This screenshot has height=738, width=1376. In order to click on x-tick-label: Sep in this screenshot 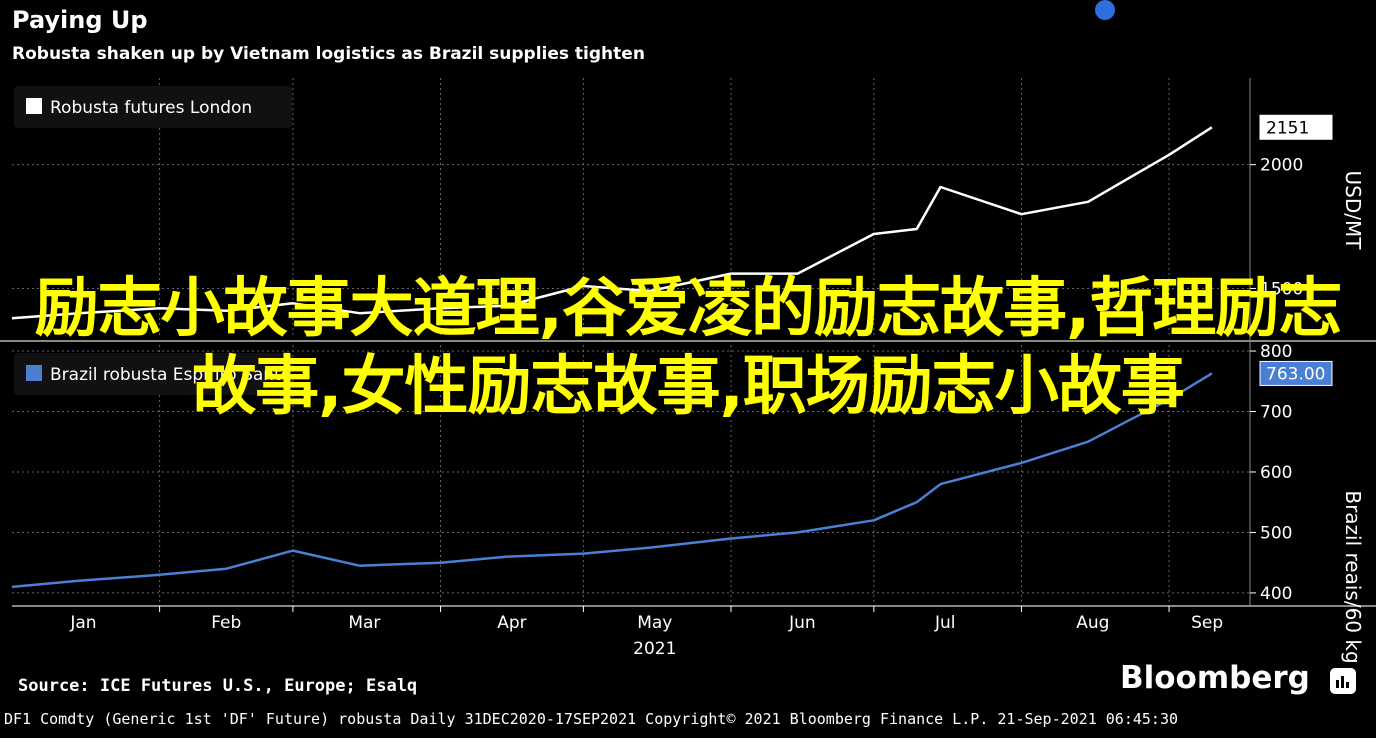, I will do `click(1207, 623)`.